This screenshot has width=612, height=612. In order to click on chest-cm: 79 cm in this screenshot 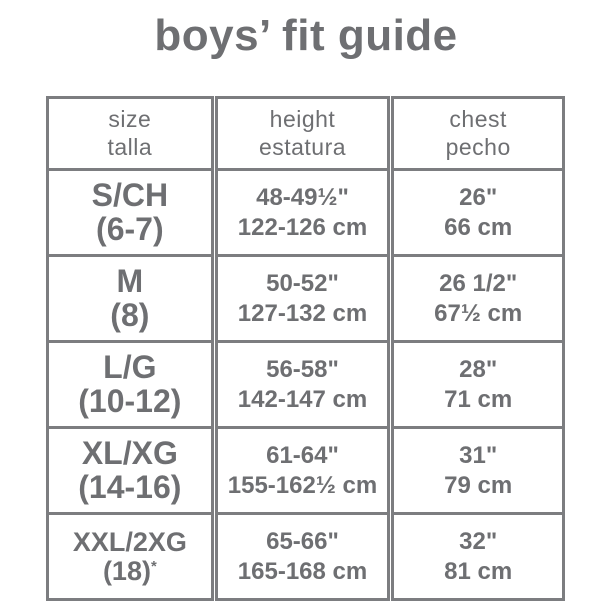, I will do `click(478, 485)`.